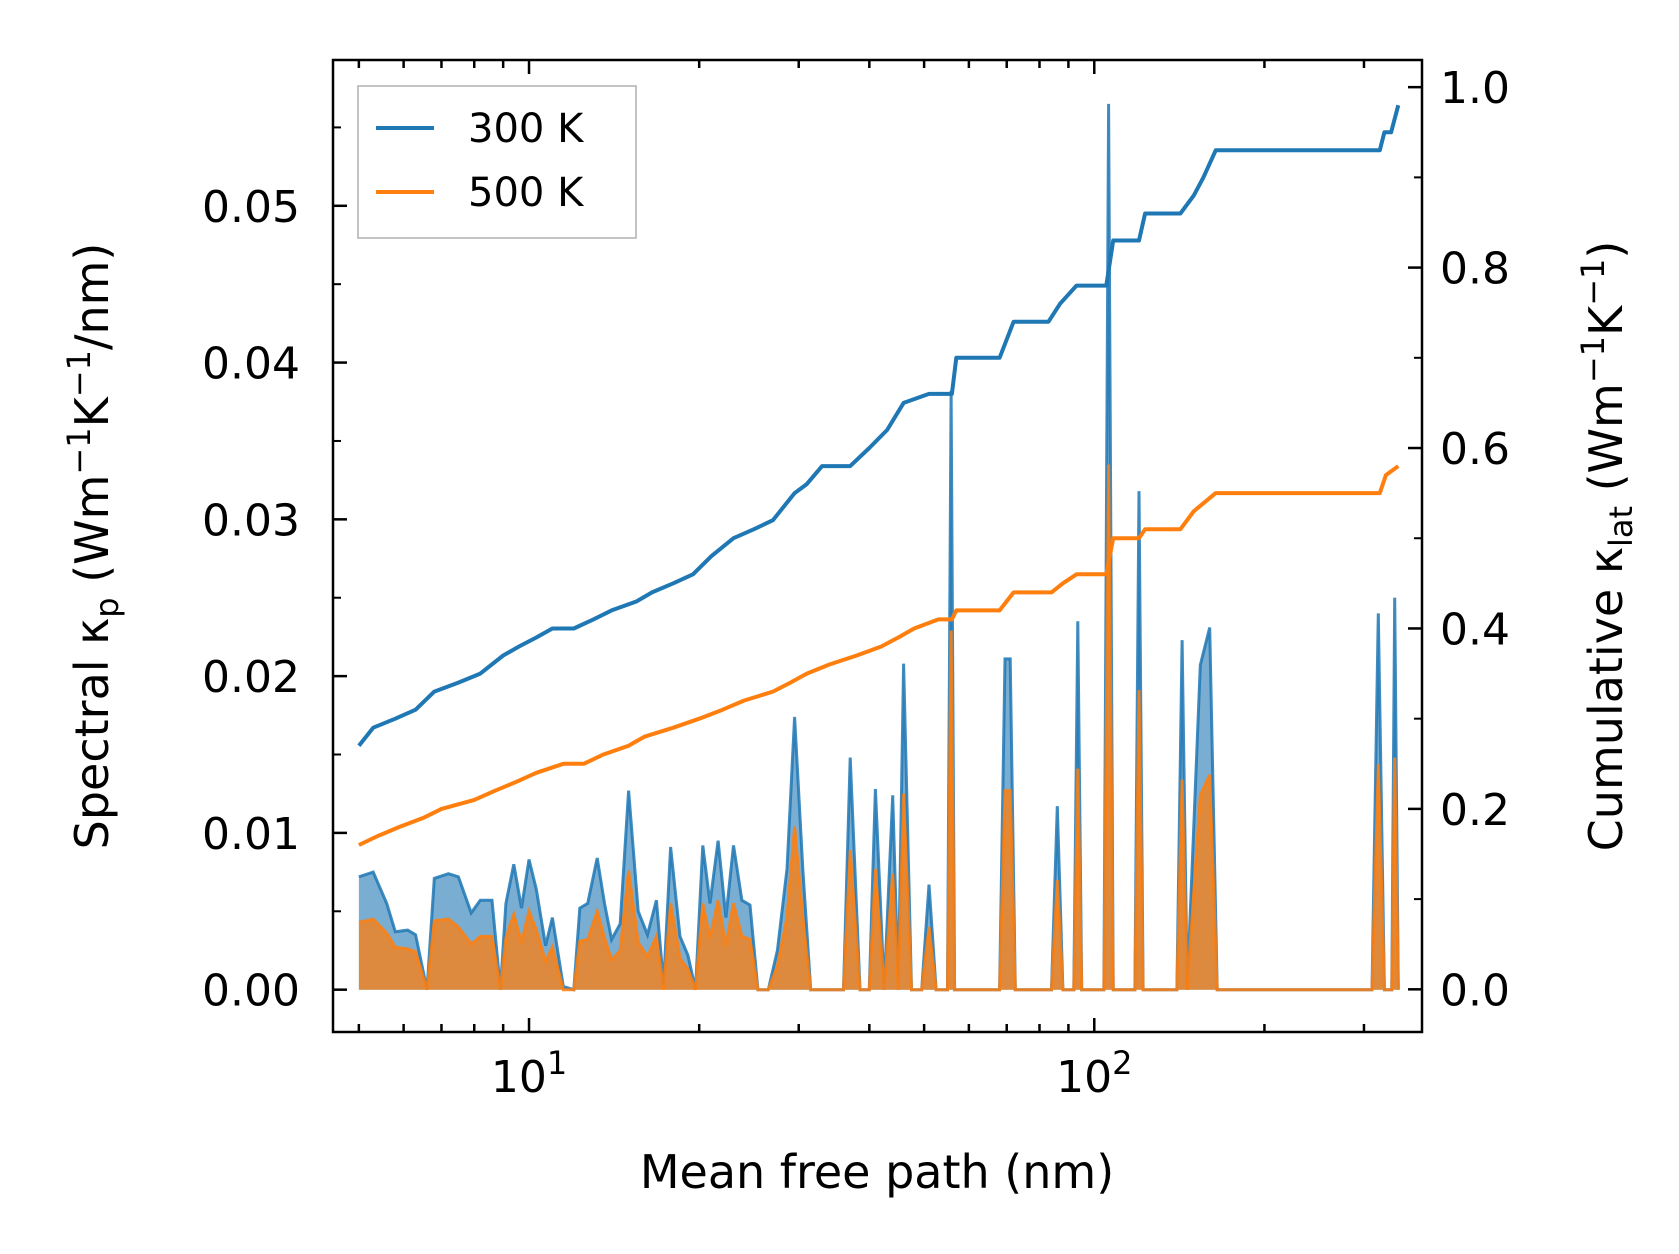 Image resolution: width=1679 pixels, height=1254 pixels. I want to click on y-tick-label-left: 0.02, so click(251, 677).